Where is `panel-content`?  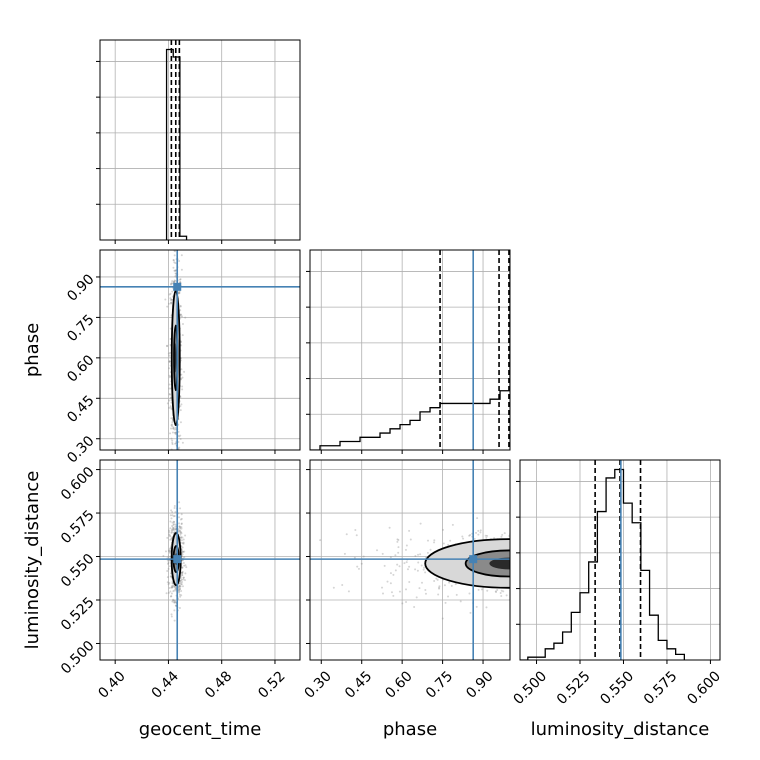 panel-content is located at coordinates (620, 560).